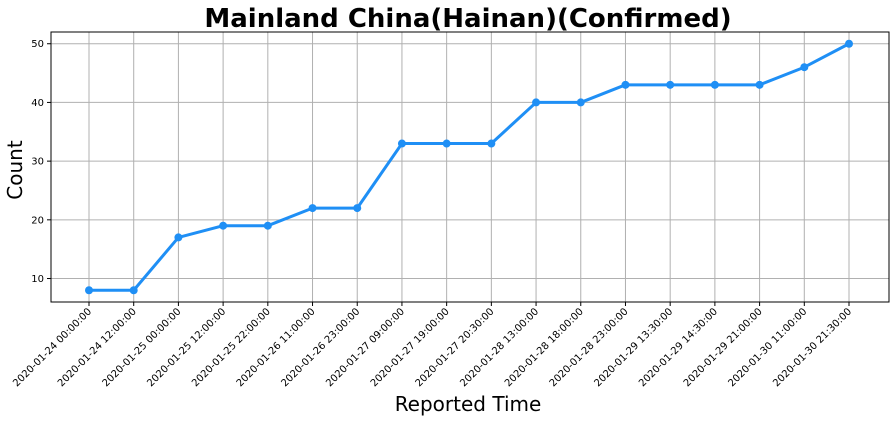 The width and height of the screenshot is (896, 422). I want to click on x-tick-label: 2020-01-29 21:00:00, so click(723, 347).